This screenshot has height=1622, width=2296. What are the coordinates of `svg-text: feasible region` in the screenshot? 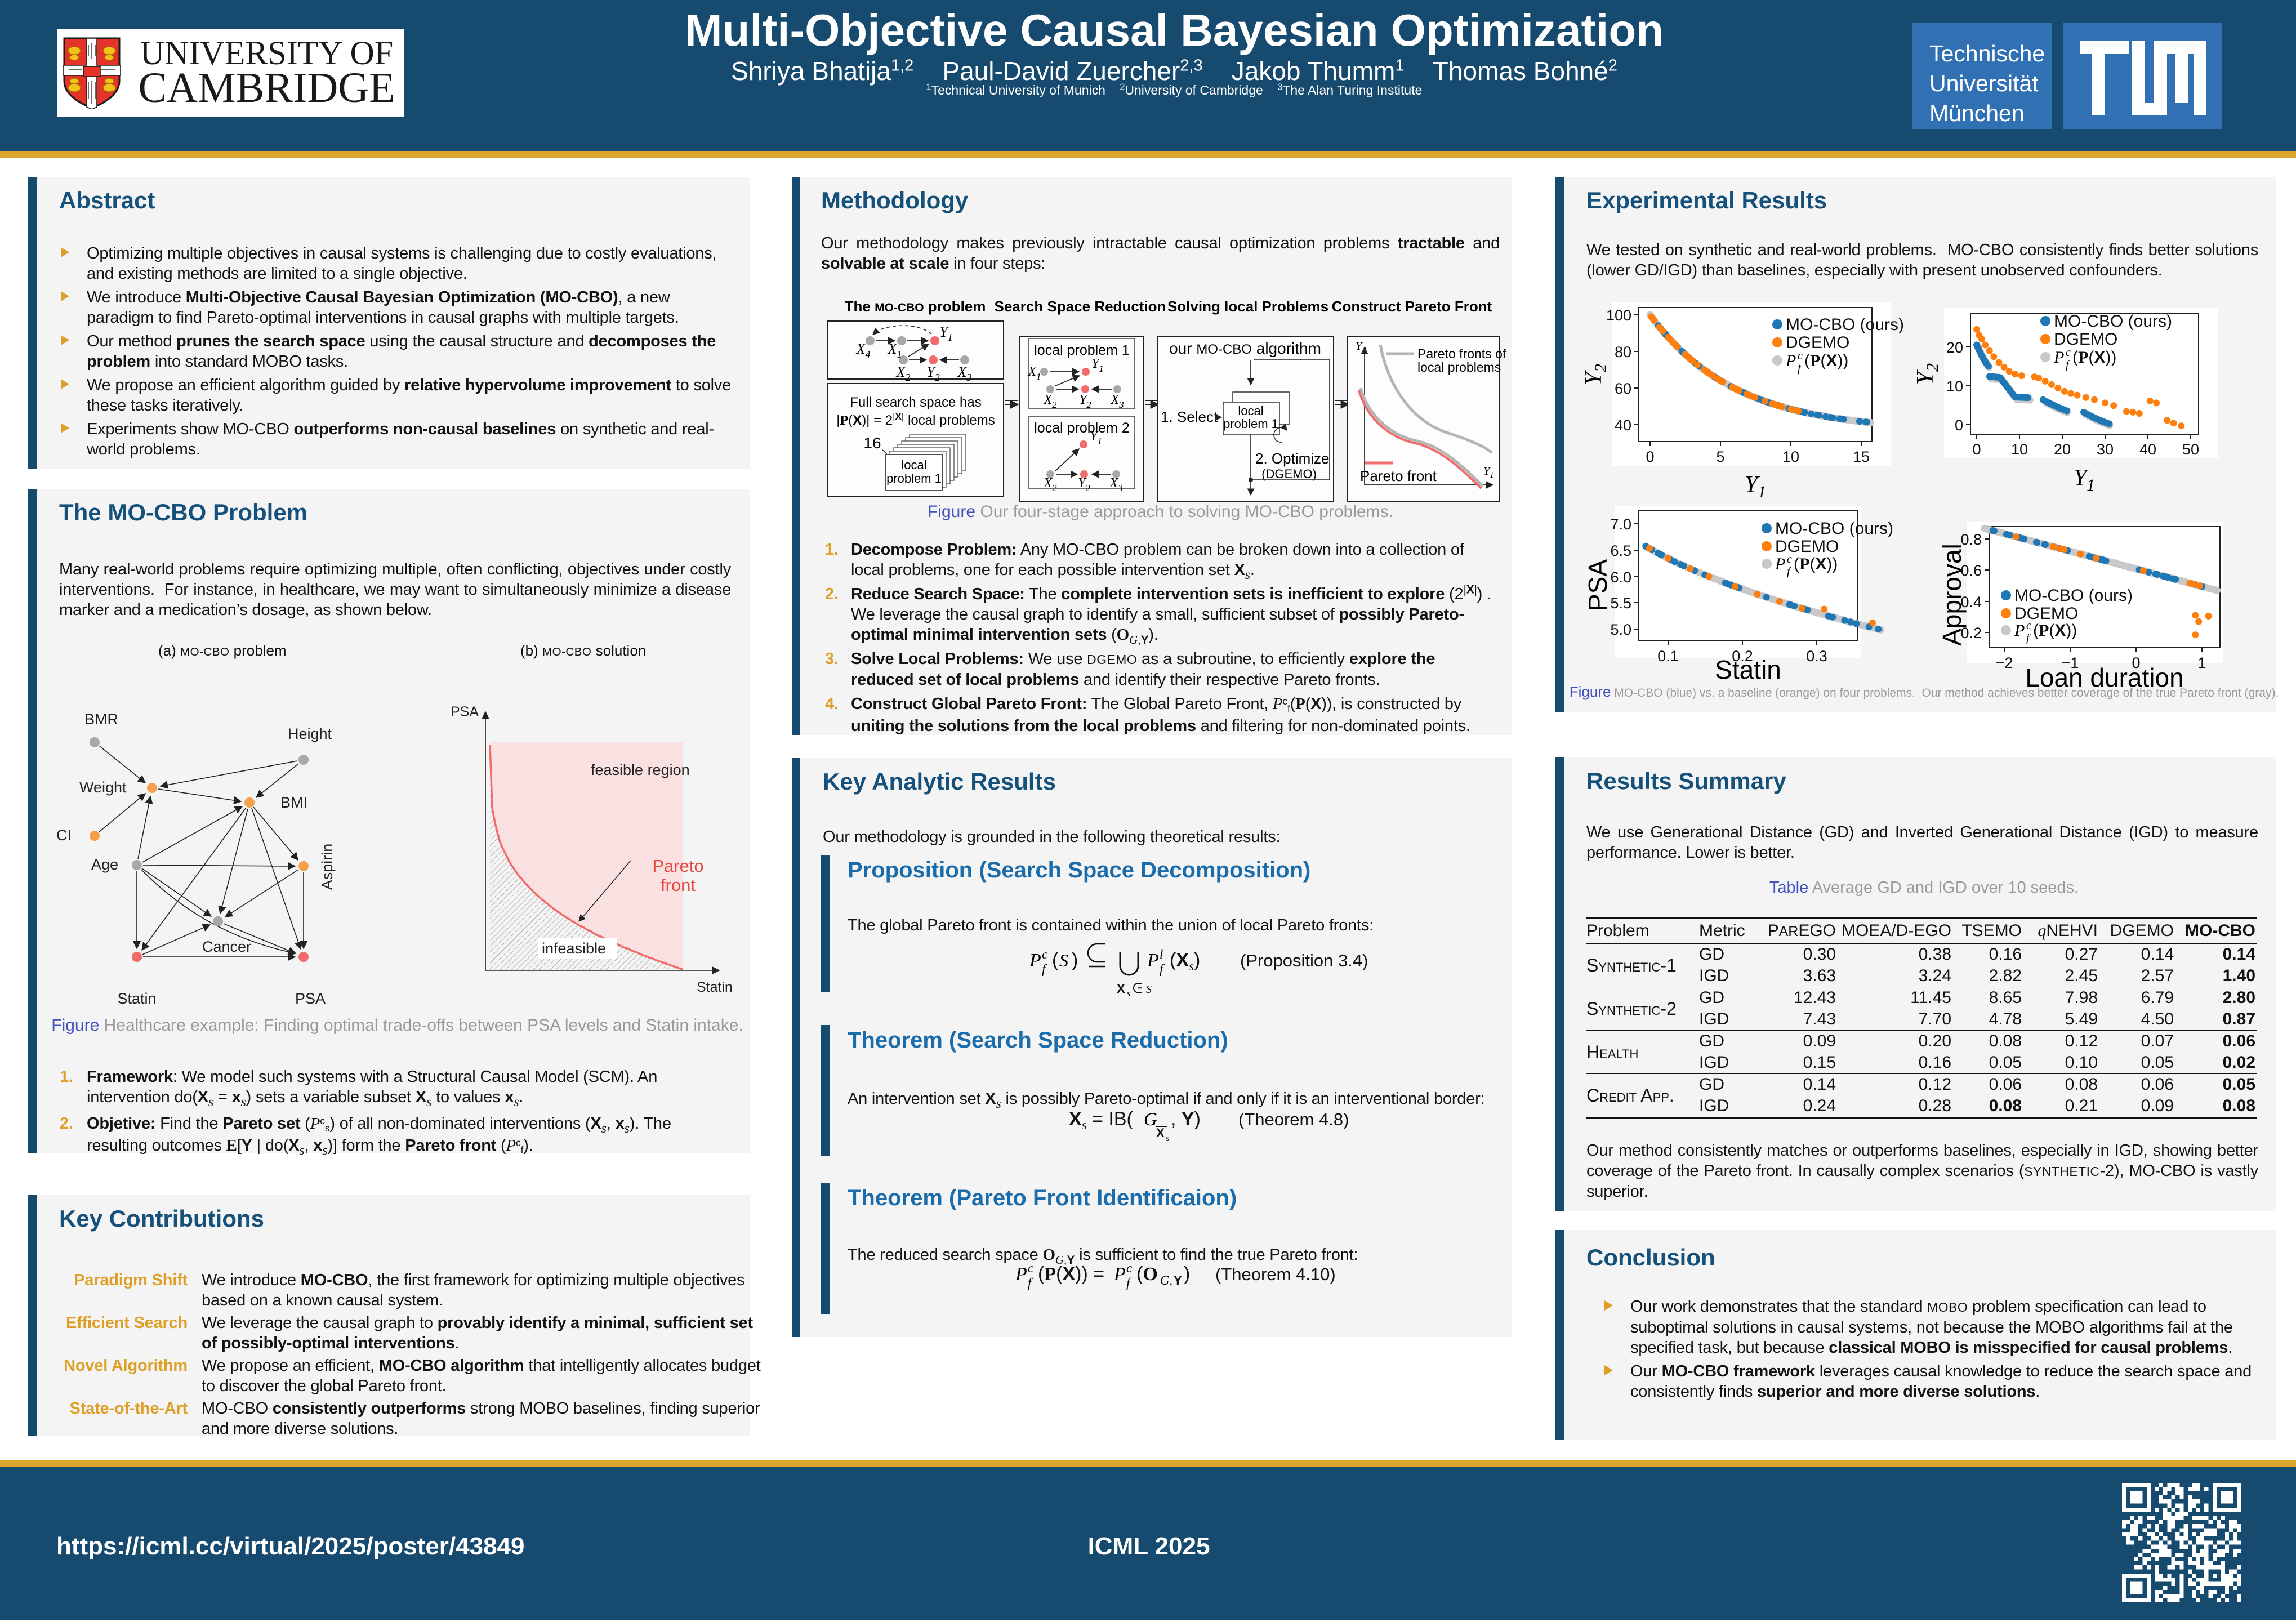 It's located at (640, 769).